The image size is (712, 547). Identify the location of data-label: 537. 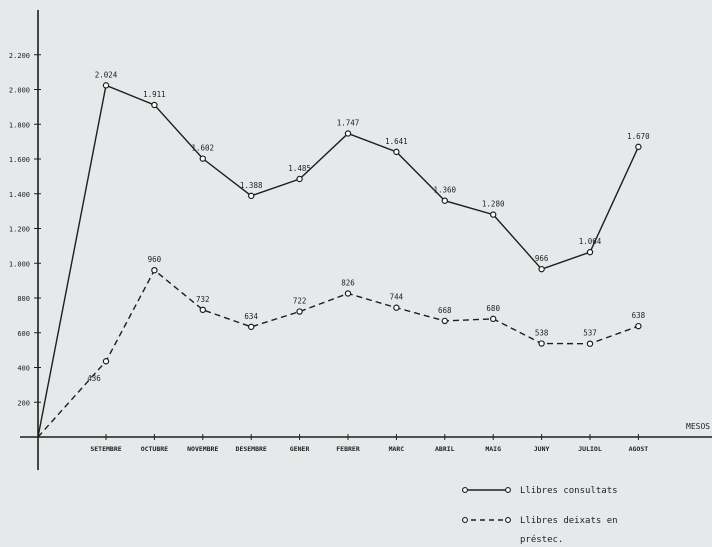
(590, 333).